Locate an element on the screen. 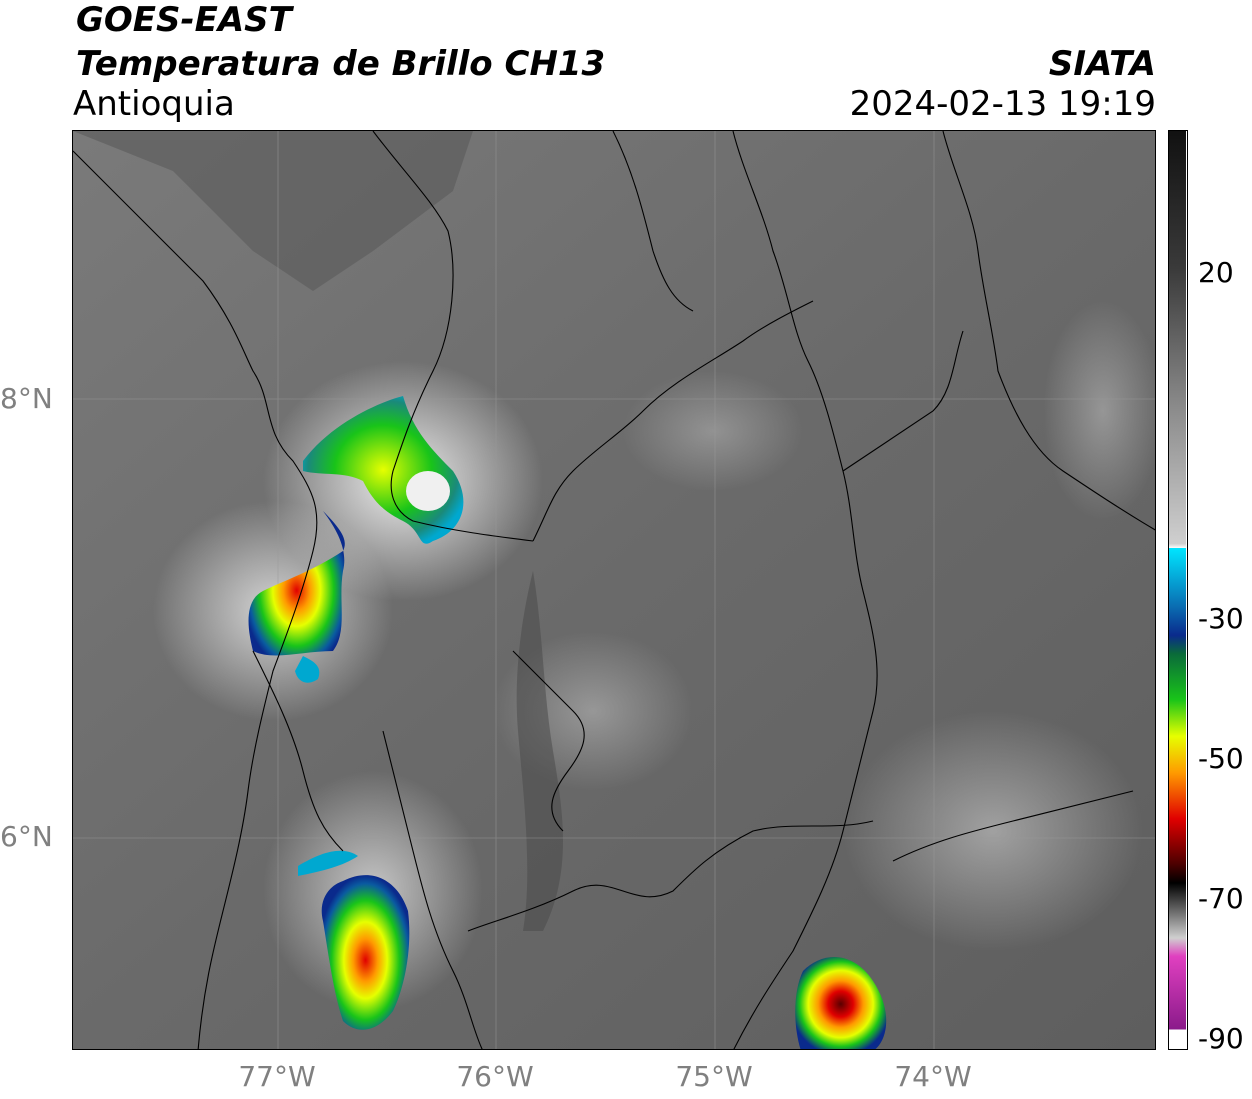 The image size is (1252, 1099). lon-label-76w: 76°W is located at coordinates (495, 1076).